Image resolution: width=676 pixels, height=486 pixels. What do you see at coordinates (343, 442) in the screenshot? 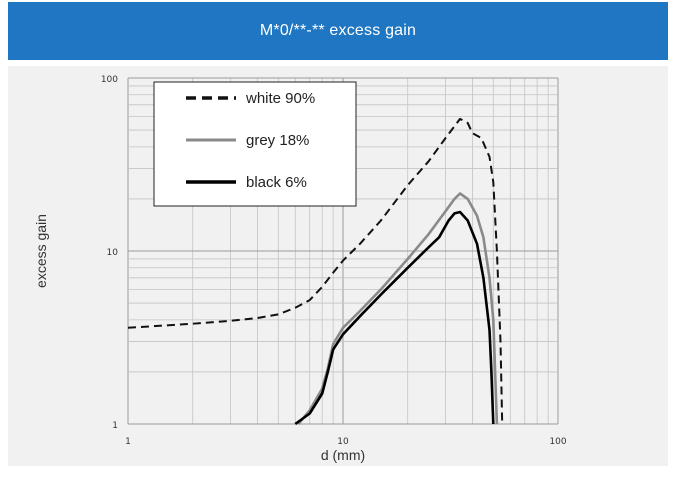
I see `x-tick-label: 10` at bounding box center [343, 442].